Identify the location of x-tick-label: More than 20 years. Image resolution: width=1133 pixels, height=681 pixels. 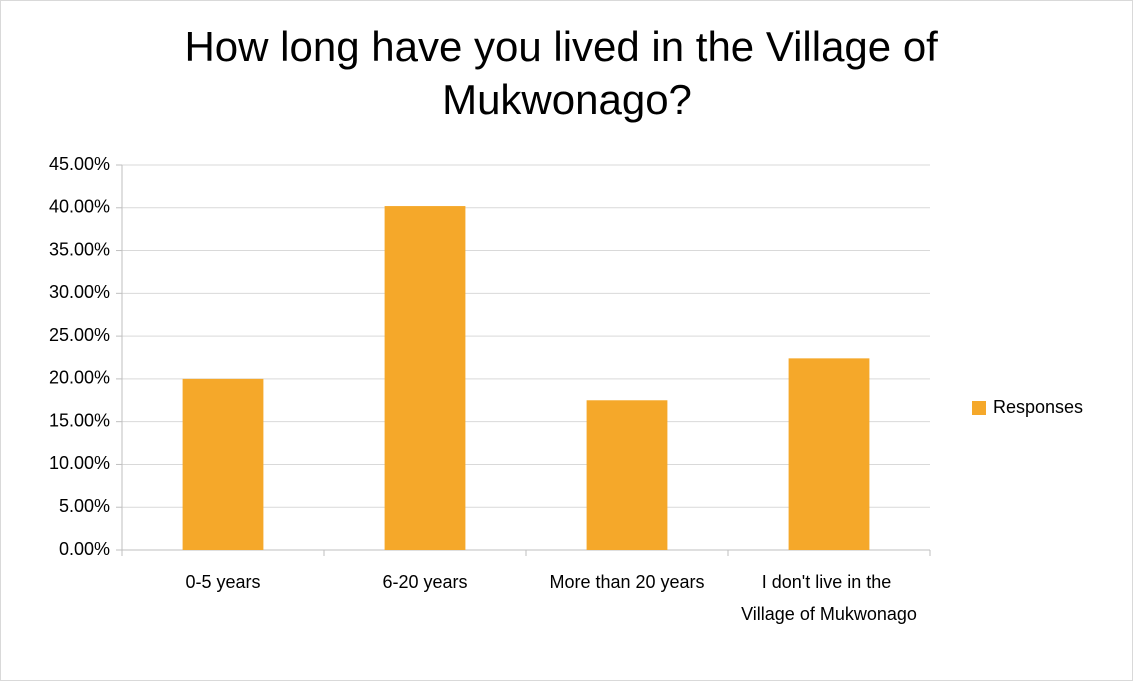
(626, 582).